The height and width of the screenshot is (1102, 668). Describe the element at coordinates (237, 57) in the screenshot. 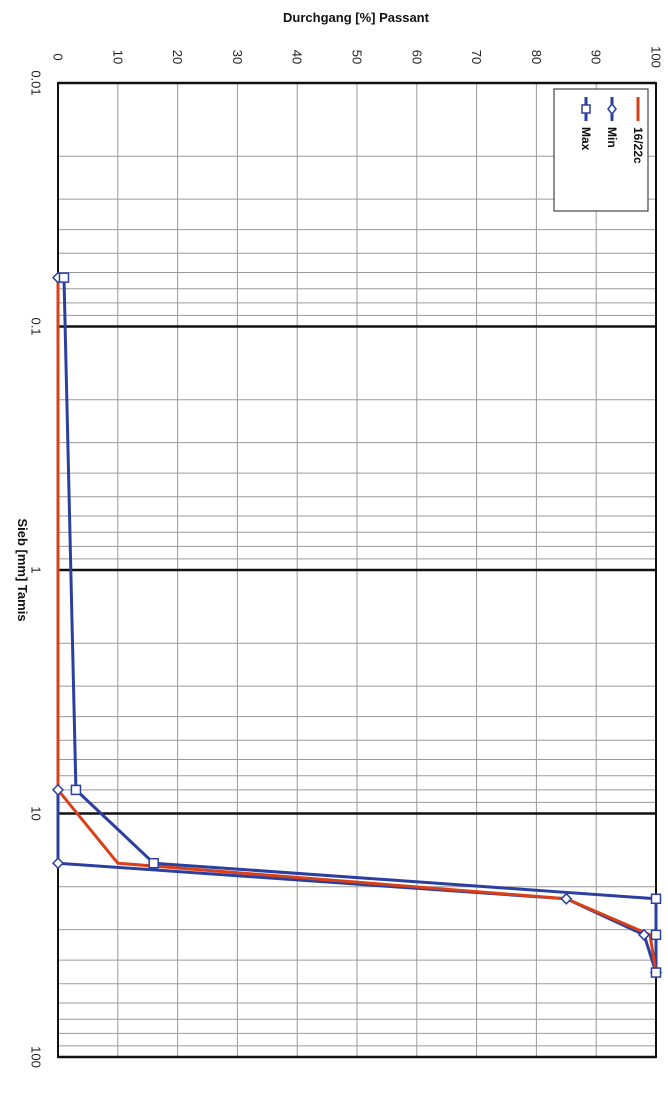

I see `y-tick-label: 30` at that location.